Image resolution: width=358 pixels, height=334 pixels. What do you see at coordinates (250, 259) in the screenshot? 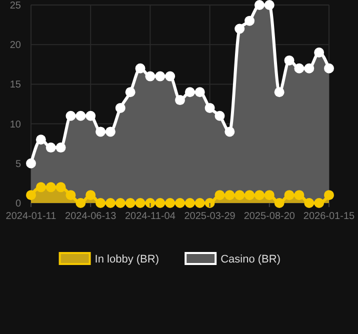
I see `legend-label: Casino (BR)` at bounding box center [250, 259].